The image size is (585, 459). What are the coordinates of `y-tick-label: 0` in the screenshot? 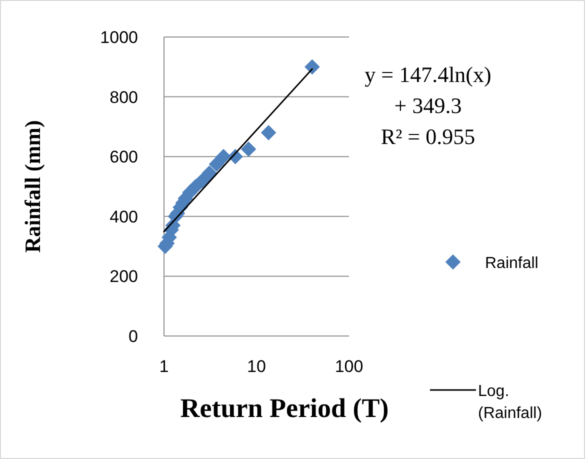 It's located at (133, 336).